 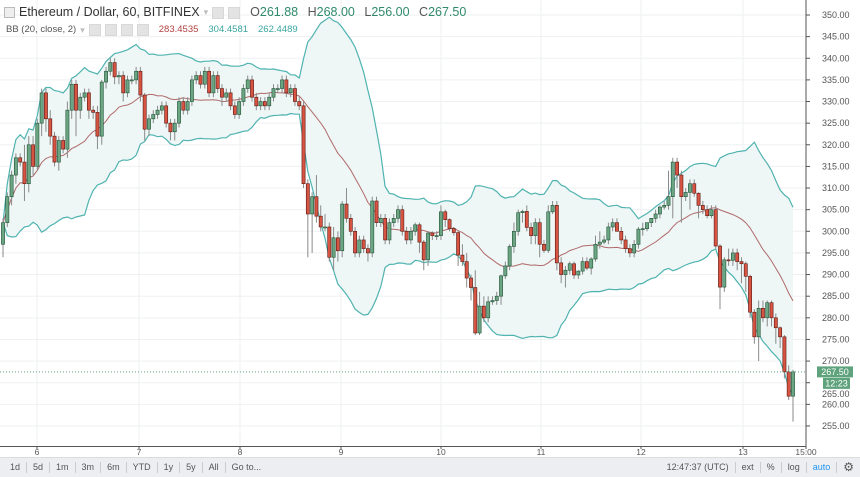 What do you see at coordinates (126, 30) in the screenshot?
I see `plus-icon` at bounding box center [126, 30].